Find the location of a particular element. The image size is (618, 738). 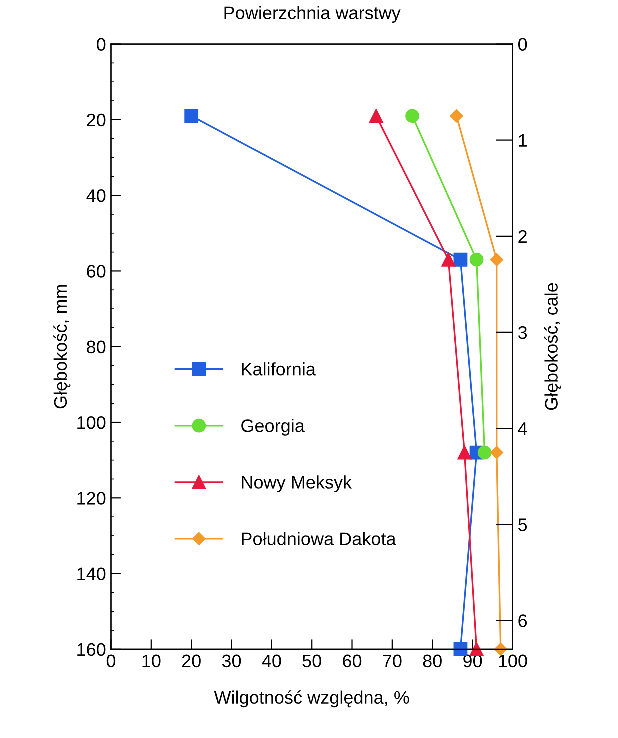

x-tick-label: 100 is located at coordinates (513, 661).